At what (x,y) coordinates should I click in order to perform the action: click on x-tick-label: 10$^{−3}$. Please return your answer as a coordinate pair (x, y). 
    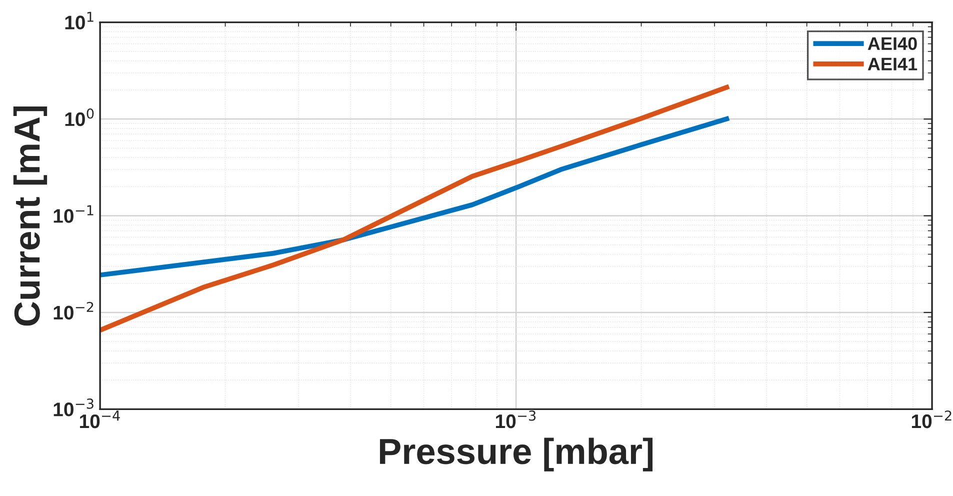
    Looking at the image, I should click on (516, 419).